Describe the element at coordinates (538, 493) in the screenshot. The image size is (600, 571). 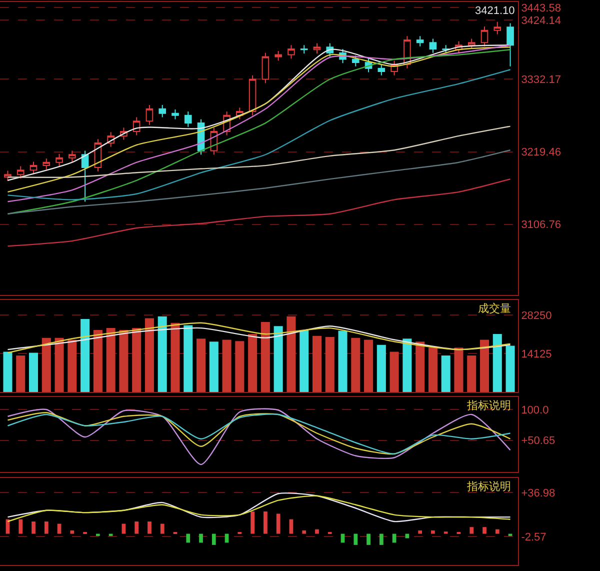
I see `y-tick-label: +36.98` at that location.